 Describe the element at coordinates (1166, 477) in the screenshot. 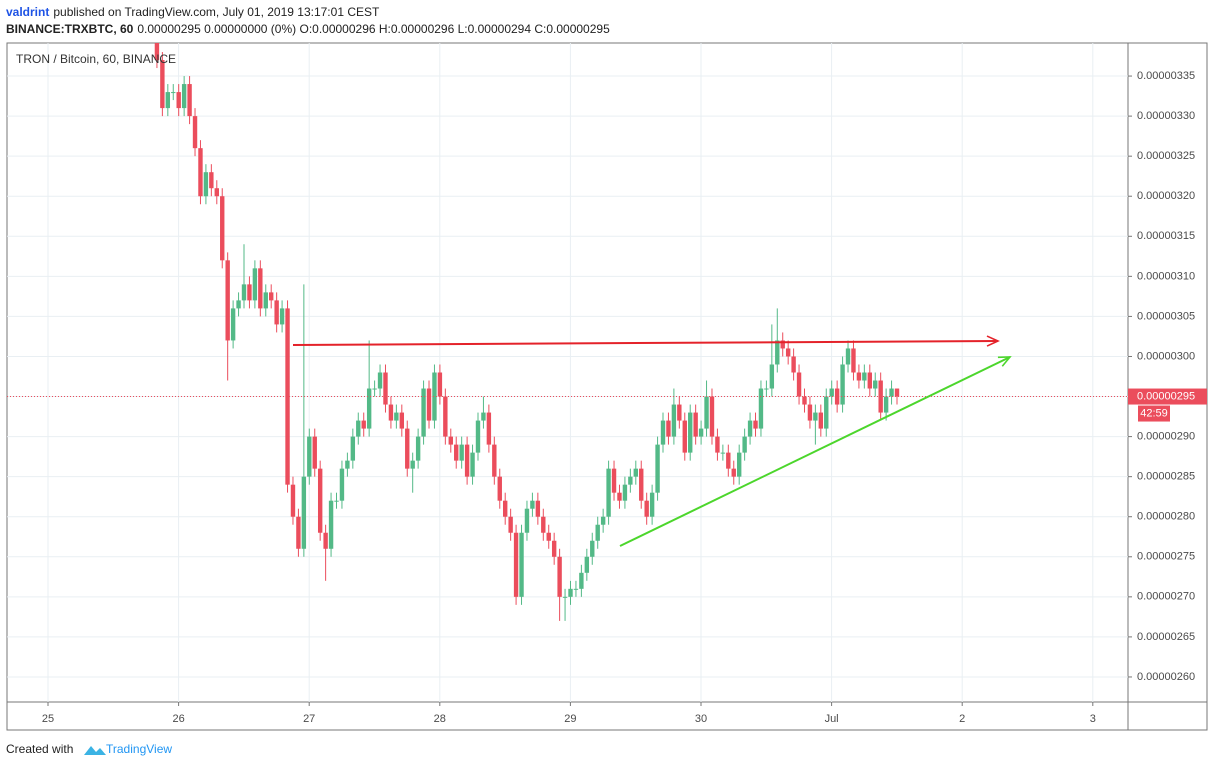

I see `y-tick-label: 0.00000285` at that location.